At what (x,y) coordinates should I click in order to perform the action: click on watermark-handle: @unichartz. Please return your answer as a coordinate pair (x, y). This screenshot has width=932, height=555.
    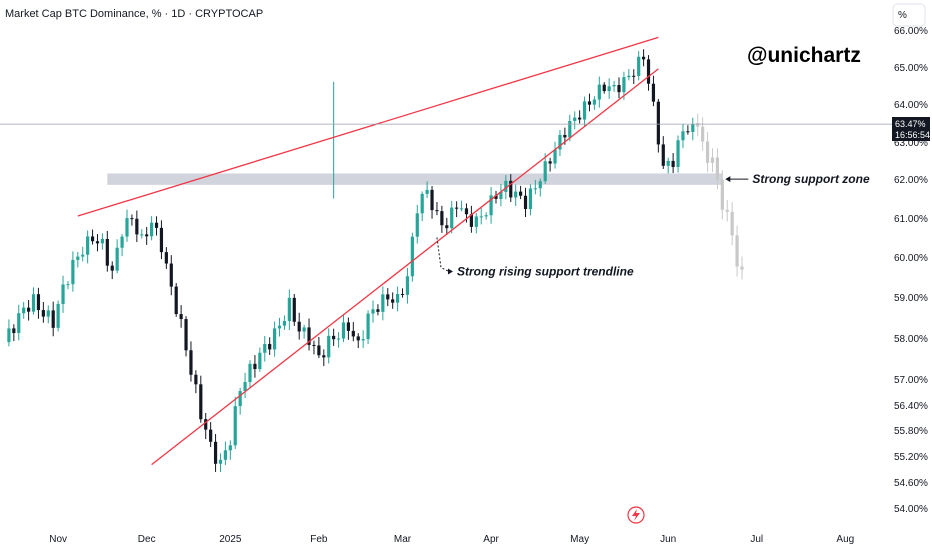
    Looking at the image, I should click on (804, 55).